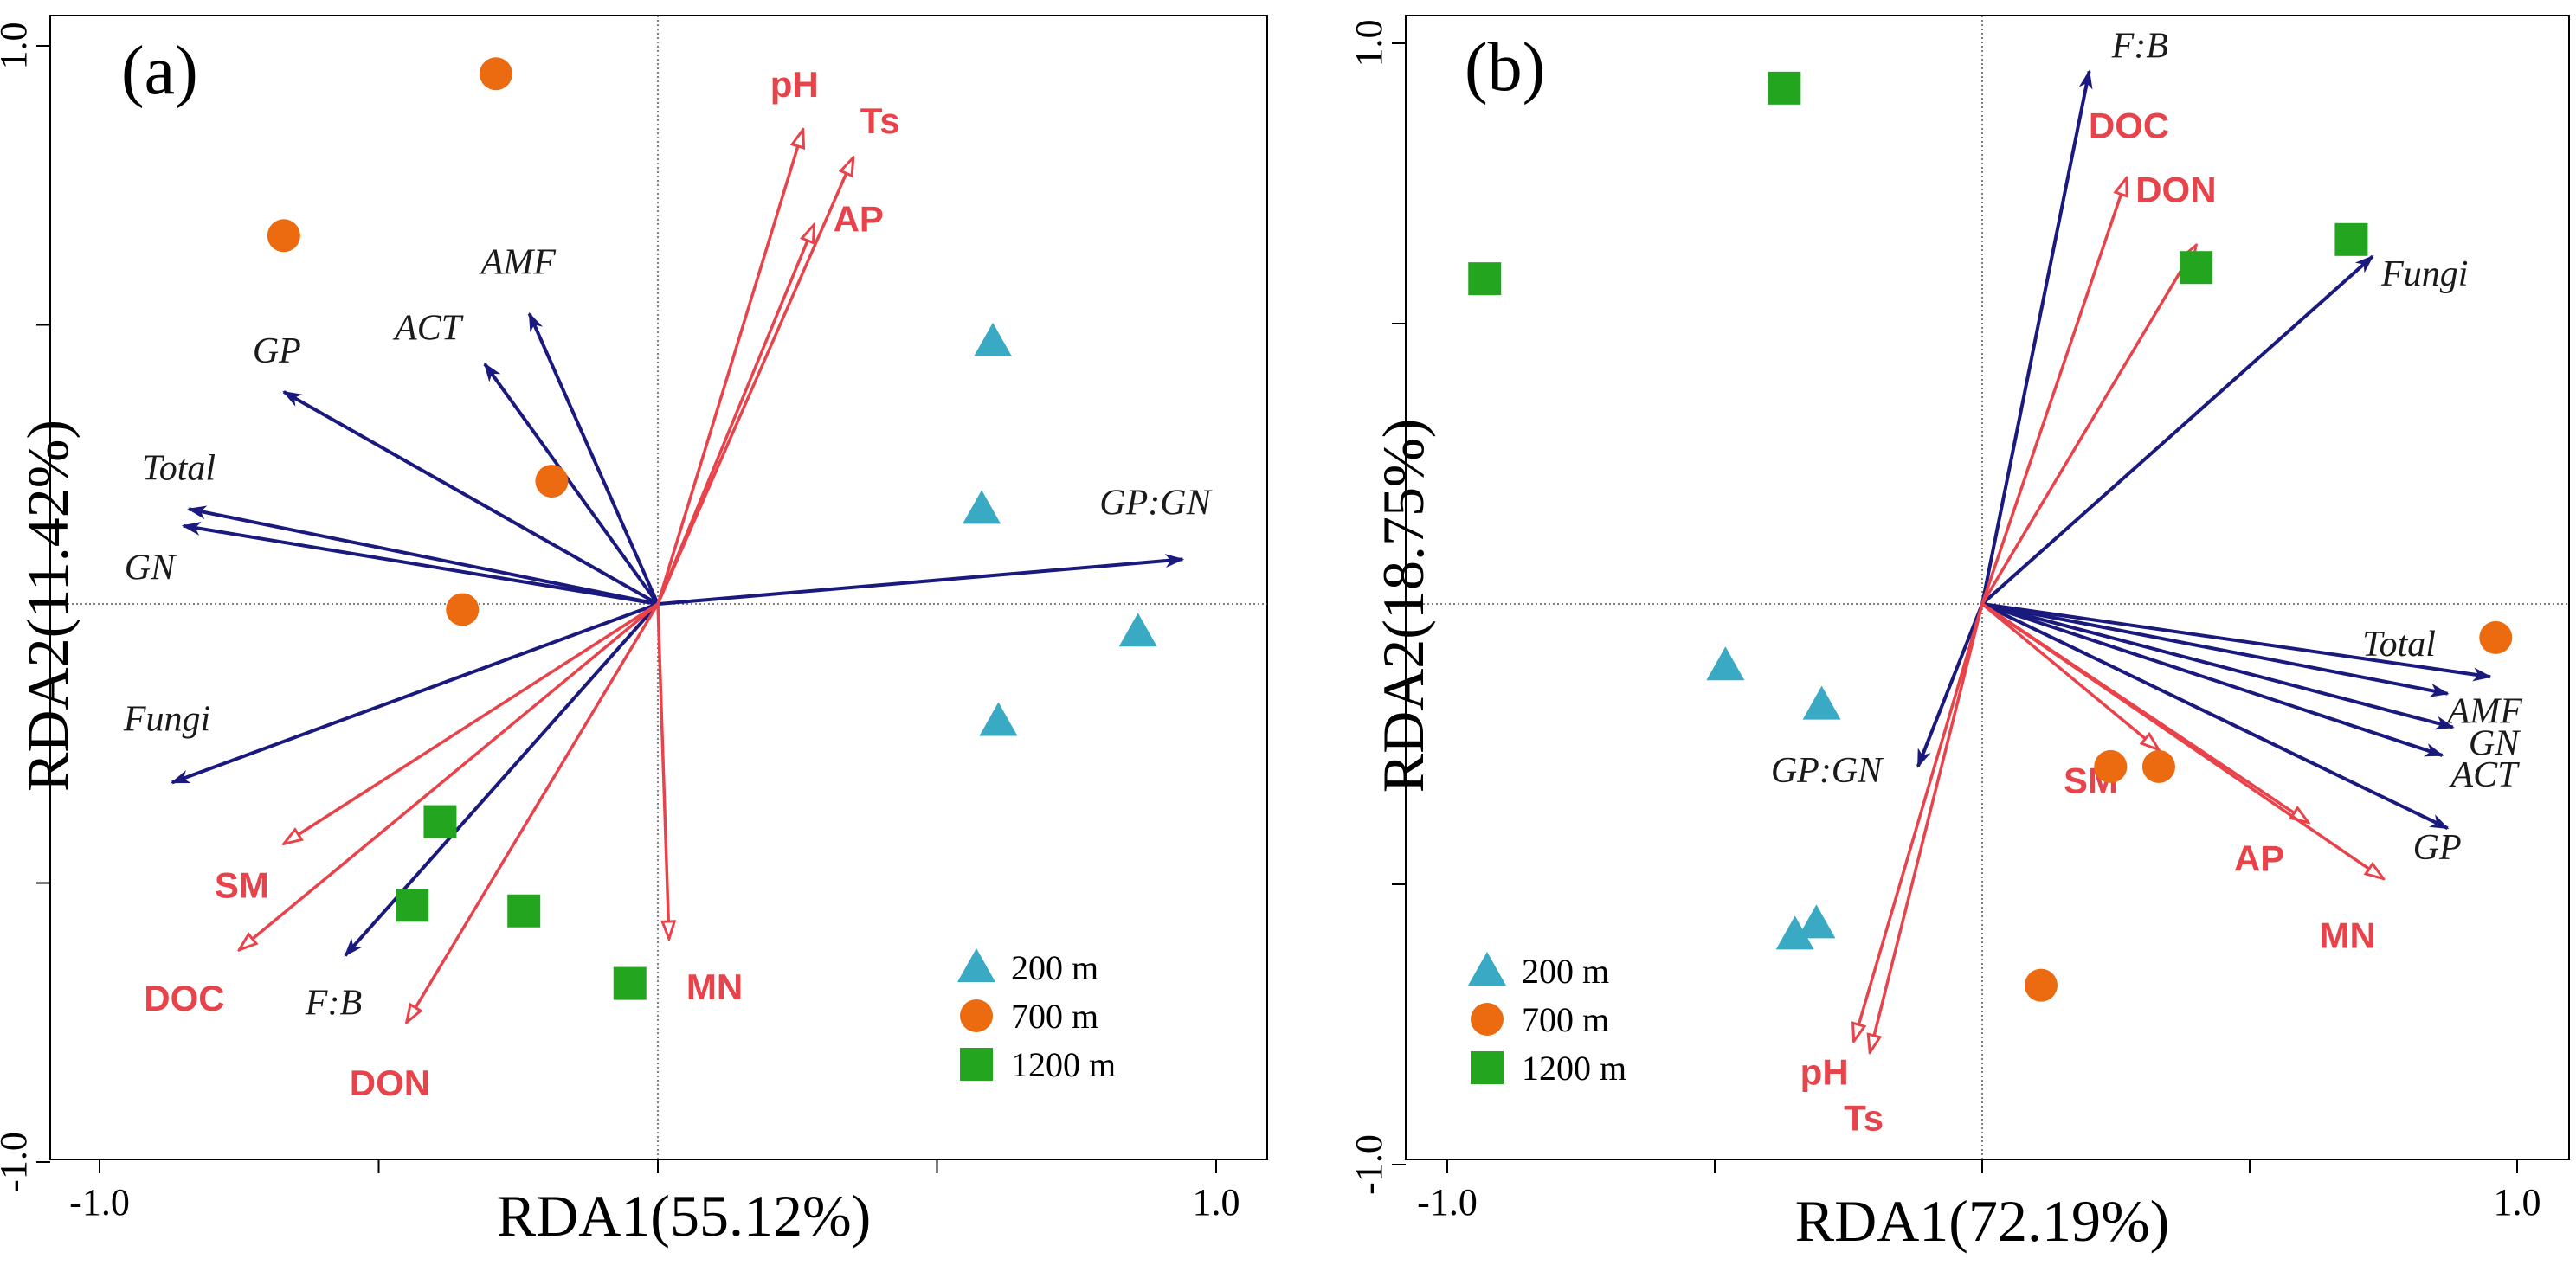 This screenshot has height=1265, width=2576. Describe the element at coordinates (794, 84) in the screenshot. I see `env-vector-label: pH` at that location.